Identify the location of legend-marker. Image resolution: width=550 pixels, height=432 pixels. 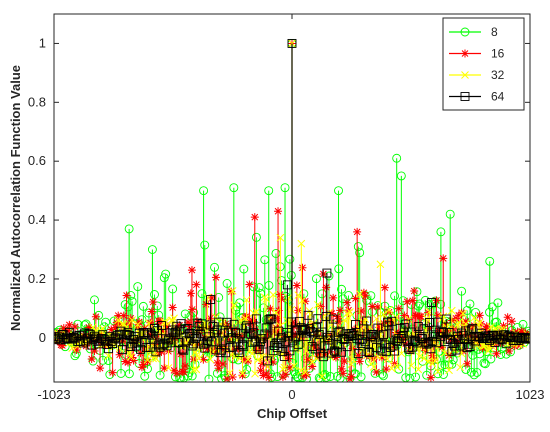
(465, 75).